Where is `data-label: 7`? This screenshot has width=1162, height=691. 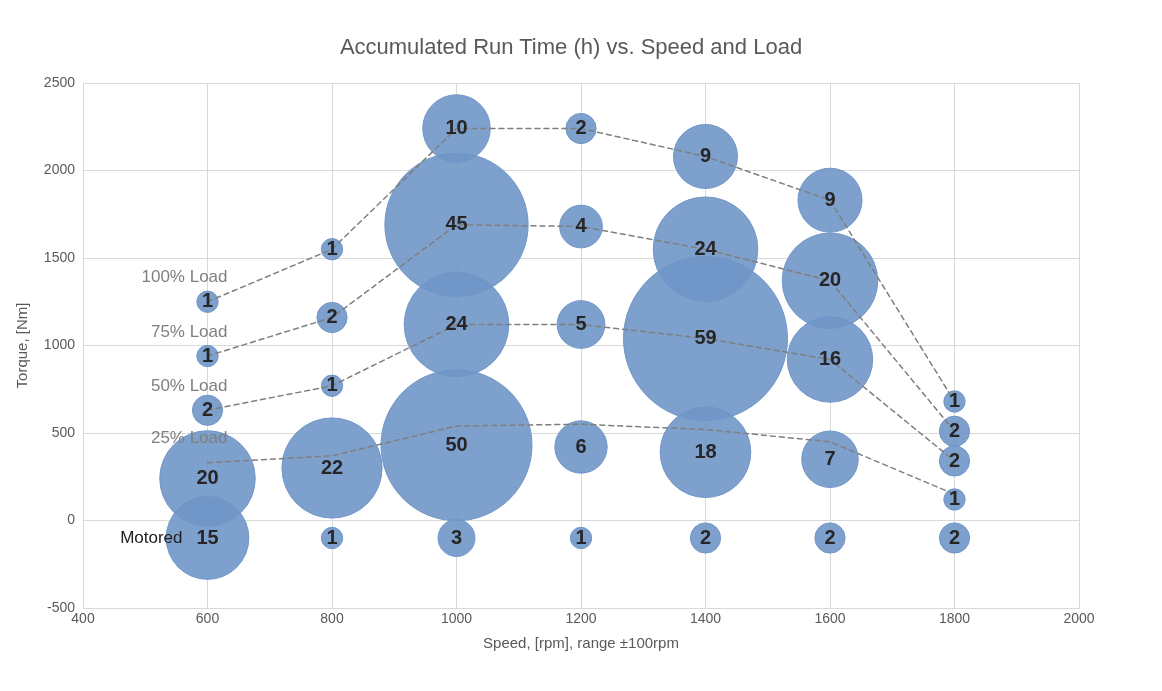
data-label: 7 is located at coordinates (830, 457).